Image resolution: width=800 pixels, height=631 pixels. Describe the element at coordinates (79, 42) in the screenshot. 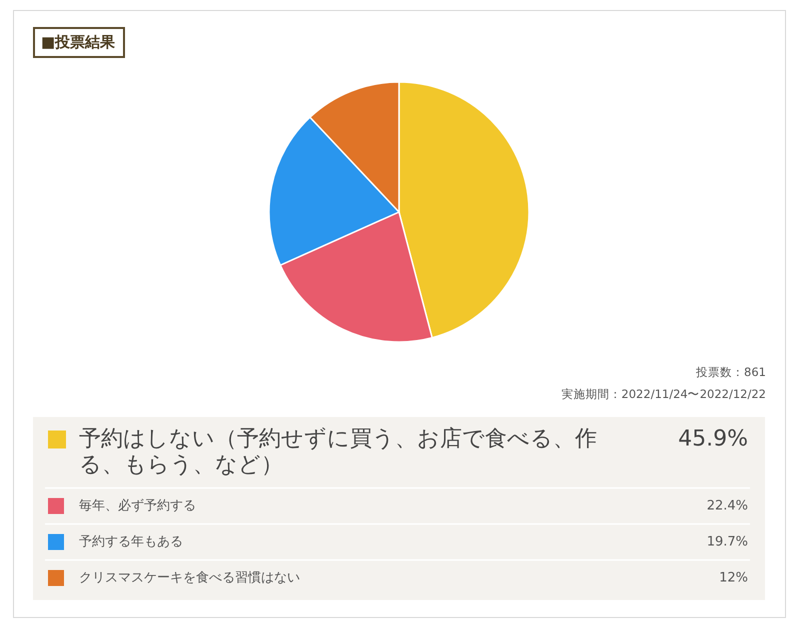

I see `chart-title: ■投票結果` at that location.